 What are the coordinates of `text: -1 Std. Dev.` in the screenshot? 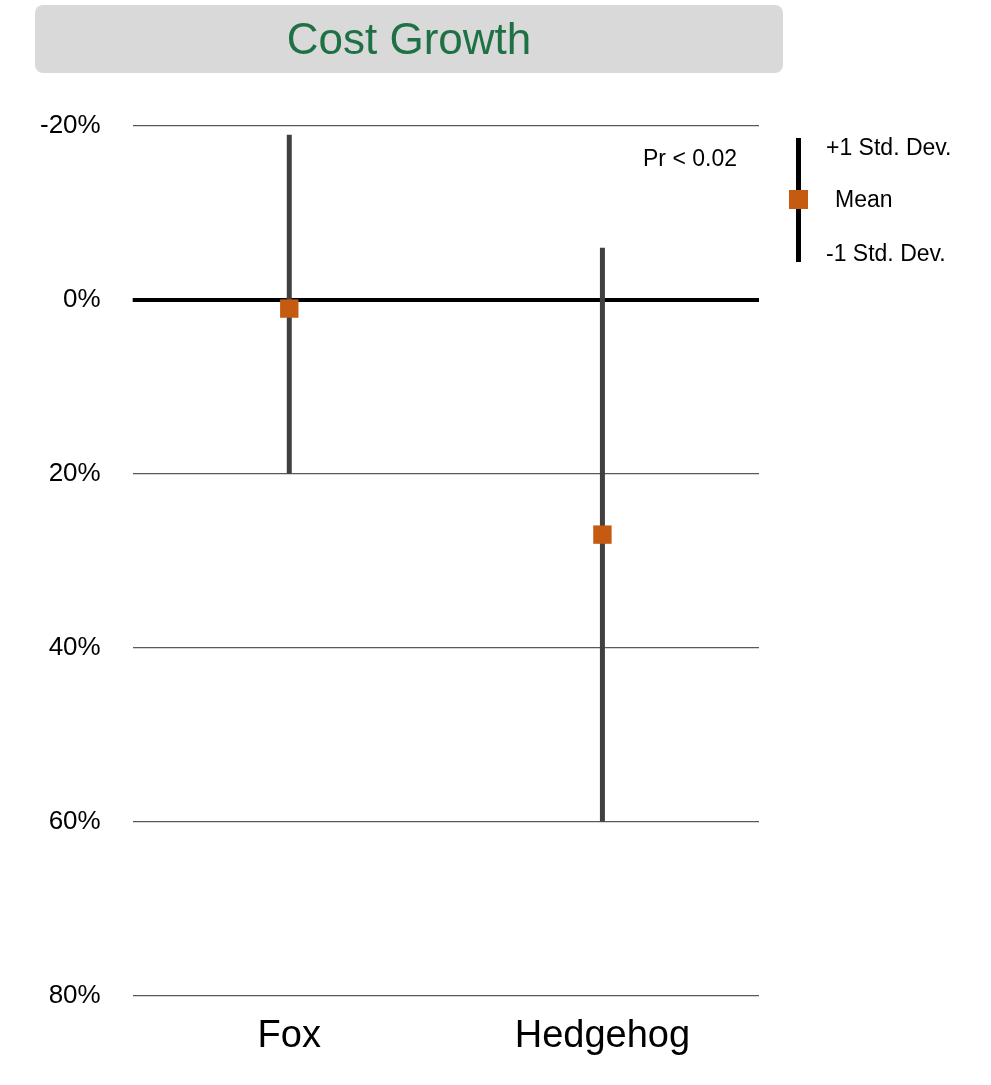 It's located at (886, 253).